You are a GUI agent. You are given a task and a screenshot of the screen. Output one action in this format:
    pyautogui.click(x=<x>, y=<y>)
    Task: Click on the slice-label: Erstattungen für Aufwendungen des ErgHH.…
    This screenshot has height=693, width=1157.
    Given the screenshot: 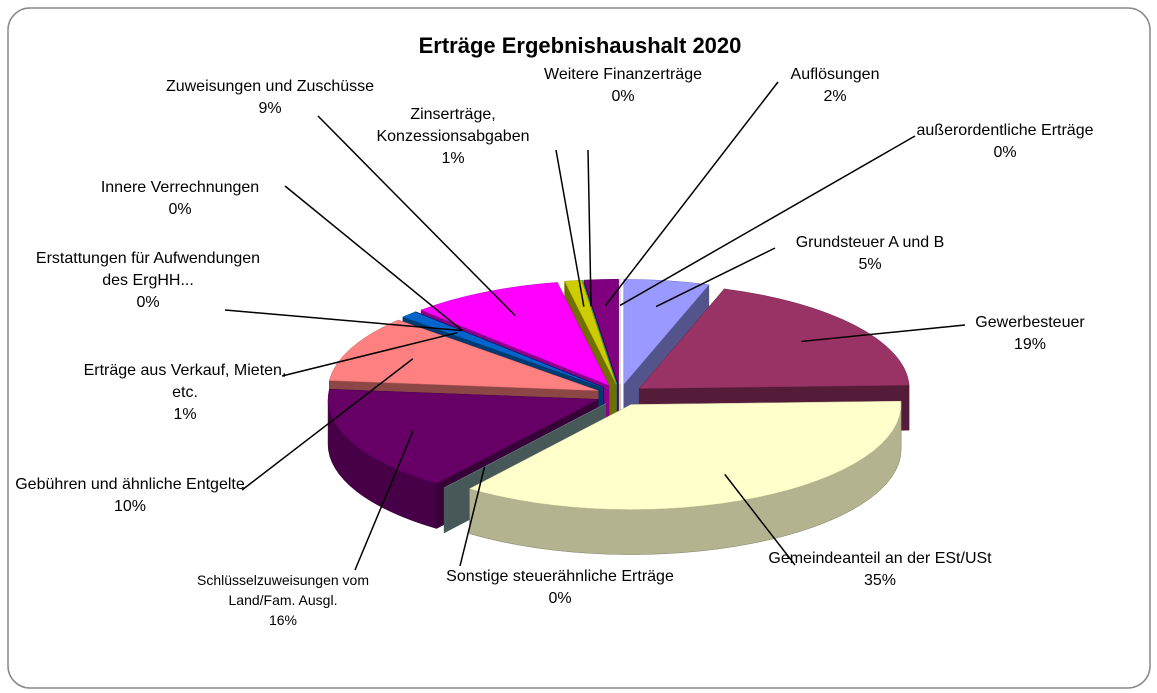 What is the action you would take?
    pyautogui.click(x=148, y=281)
    